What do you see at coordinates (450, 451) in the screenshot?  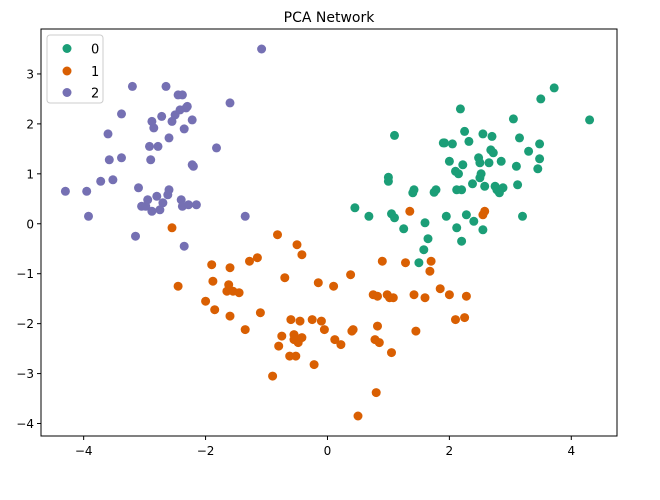 I see `x-tick-label: 2` at bounding box center [450, 451].